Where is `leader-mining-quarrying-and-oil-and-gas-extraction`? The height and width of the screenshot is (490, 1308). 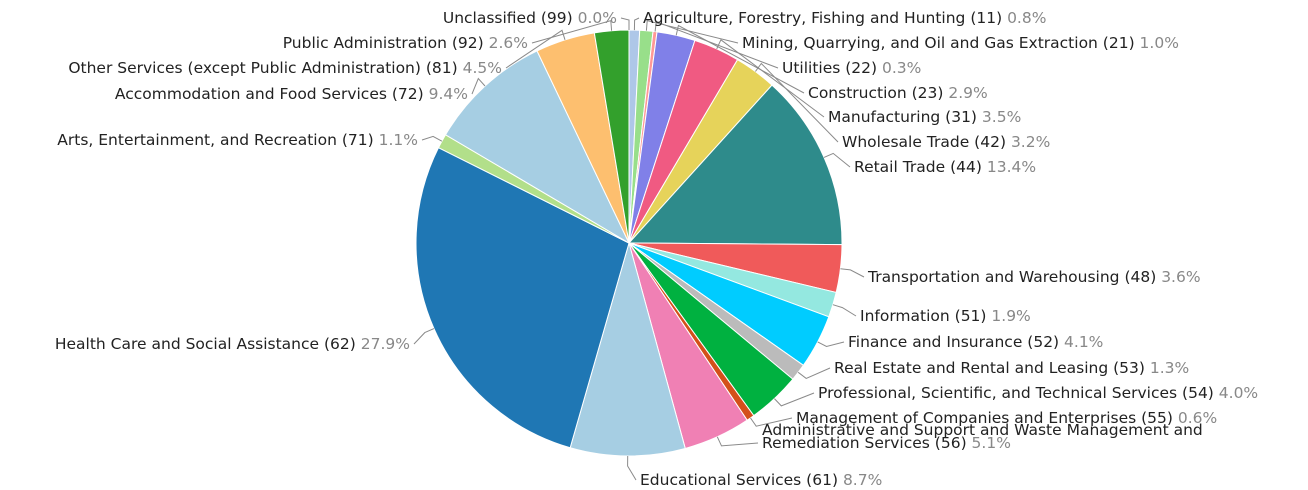
leader-mining-quarrying-and-oil-and-gas-extraction is located at coordinates (692, 32).